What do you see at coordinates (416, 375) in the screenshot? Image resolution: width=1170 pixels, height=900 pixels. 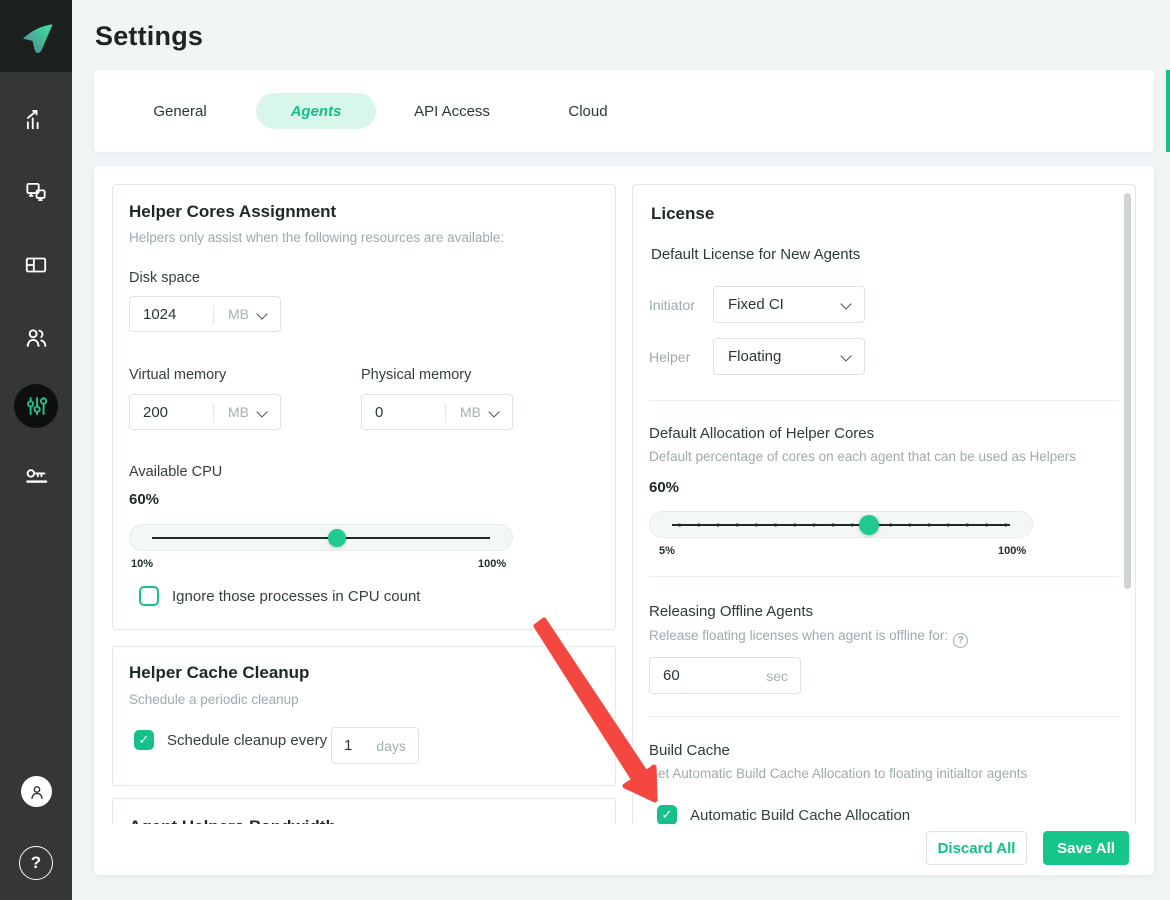 I see `physical-memory-label: Physical memory` at bounding box center [416, 375].